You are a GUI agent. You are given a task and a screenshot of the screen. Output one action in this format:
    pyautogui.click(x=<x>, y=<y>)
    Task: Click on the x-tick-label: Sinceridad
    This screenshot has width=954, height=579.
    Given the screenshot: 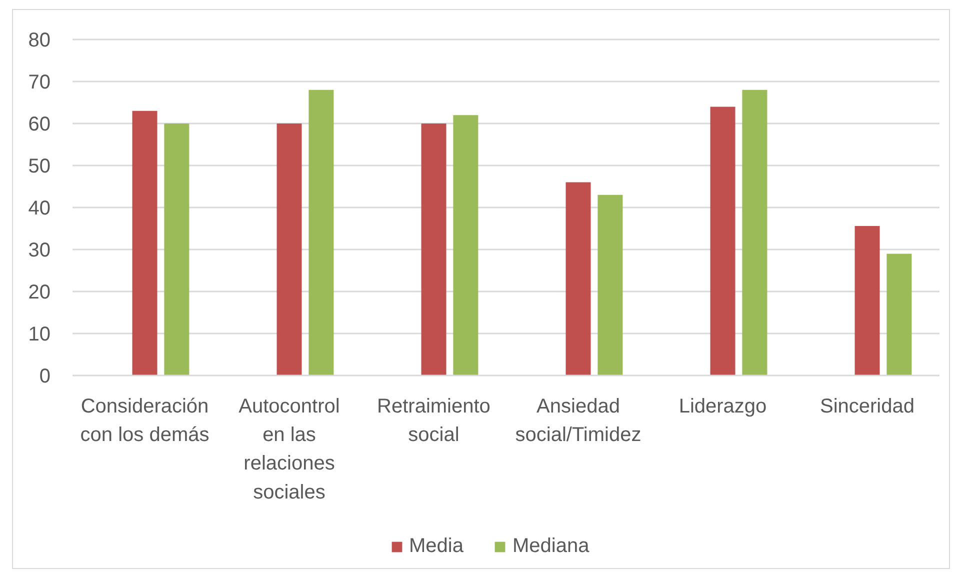 What is the action you would take?
    pyautogui.click(x=867, y=407)
    